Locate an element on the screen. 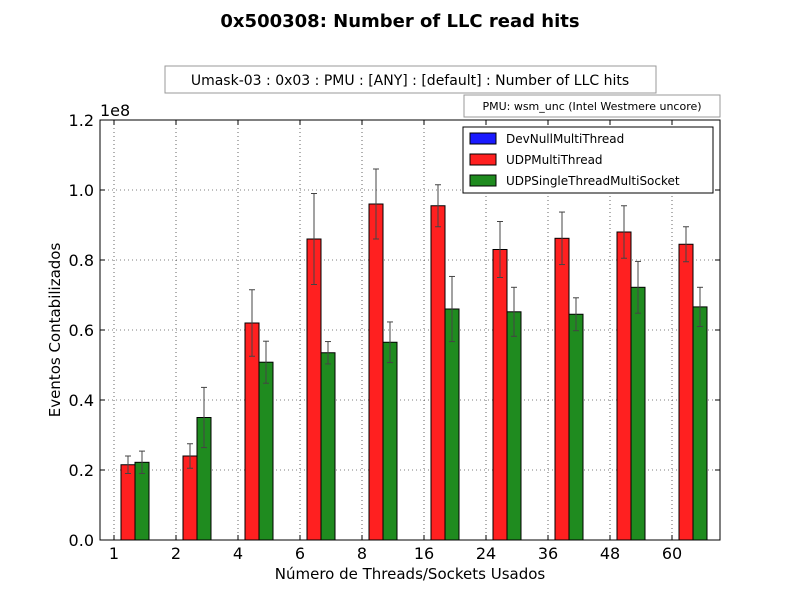 This screenshot has width=800, height=604. y-multiplier-label: 1e8 is located at coordinates (115, 110).